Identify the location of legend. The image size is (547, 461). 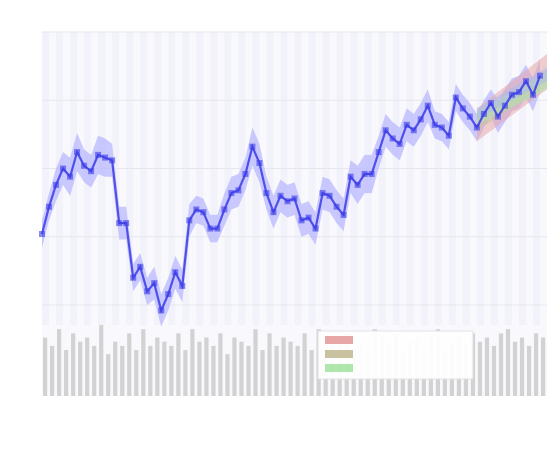
(395, 355).